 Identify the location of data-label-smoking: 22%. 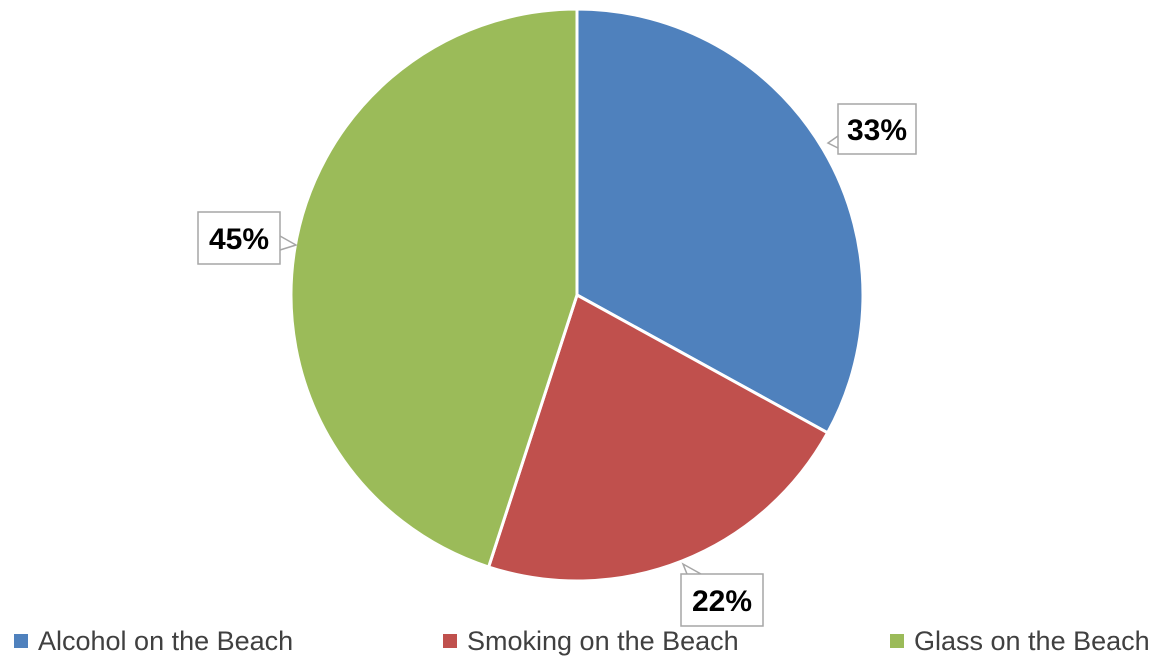
(722, 594).